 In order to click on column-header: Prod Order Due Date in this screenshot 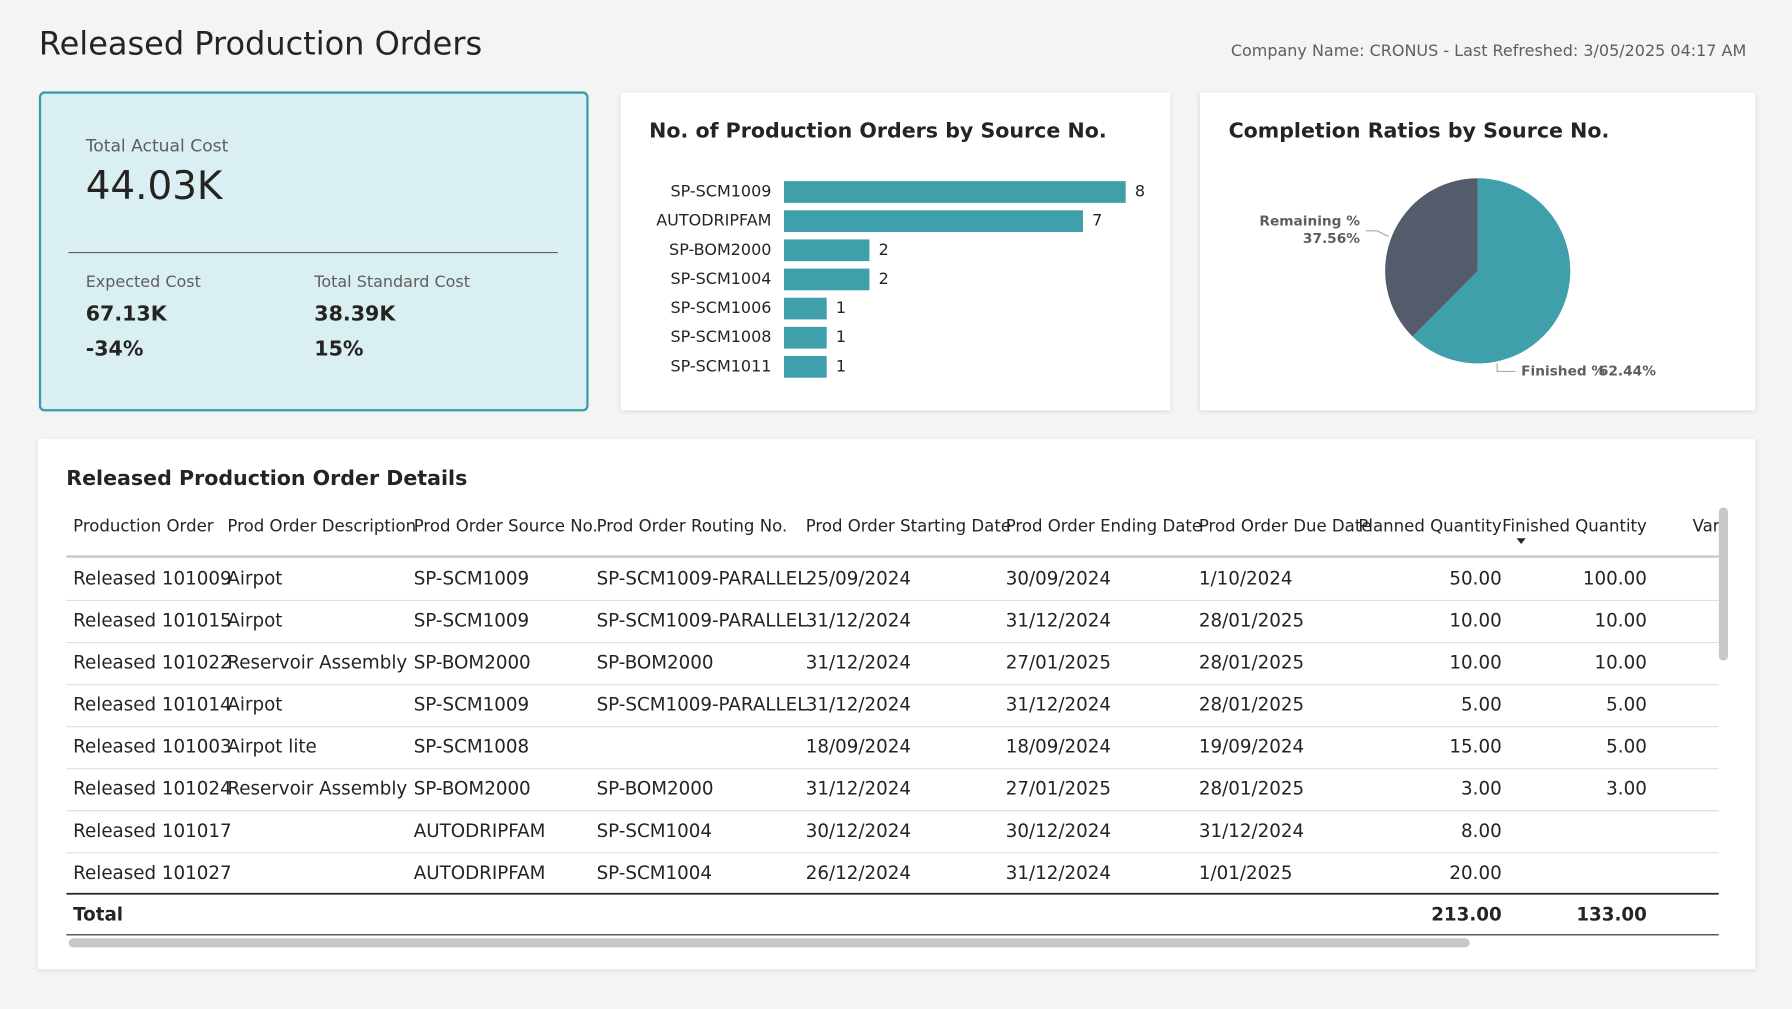, I will do `click(1285, 525)`.